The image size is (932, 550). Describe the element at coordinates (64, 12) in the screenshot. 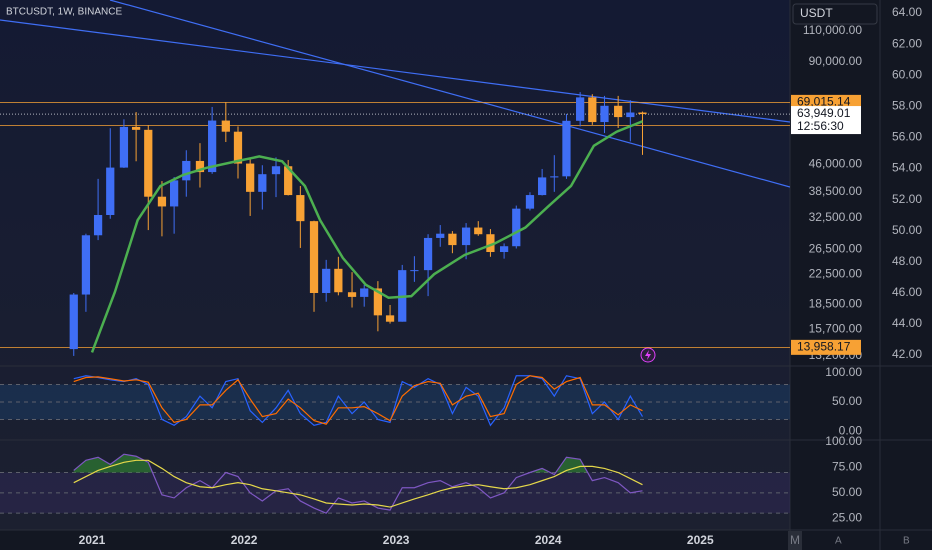

I see `symbol-title: BTCUSDT, 1W, BINANCE` at that location.